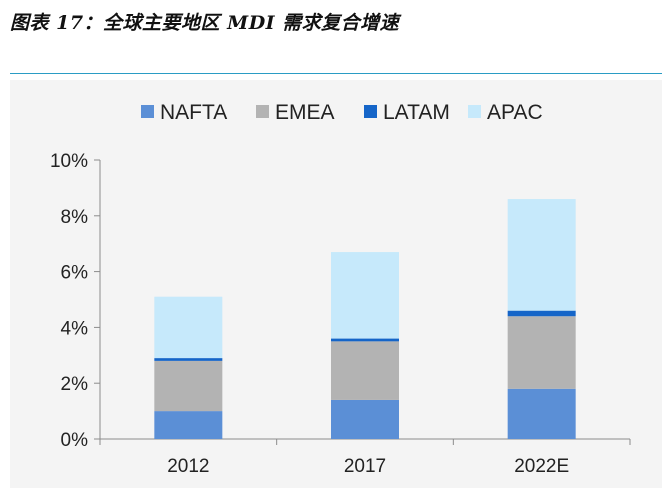 The image size is (672, 488). Describe the element at coordinates (365, 370) in the screenshot. I see `bar-emea-2017` at that location.